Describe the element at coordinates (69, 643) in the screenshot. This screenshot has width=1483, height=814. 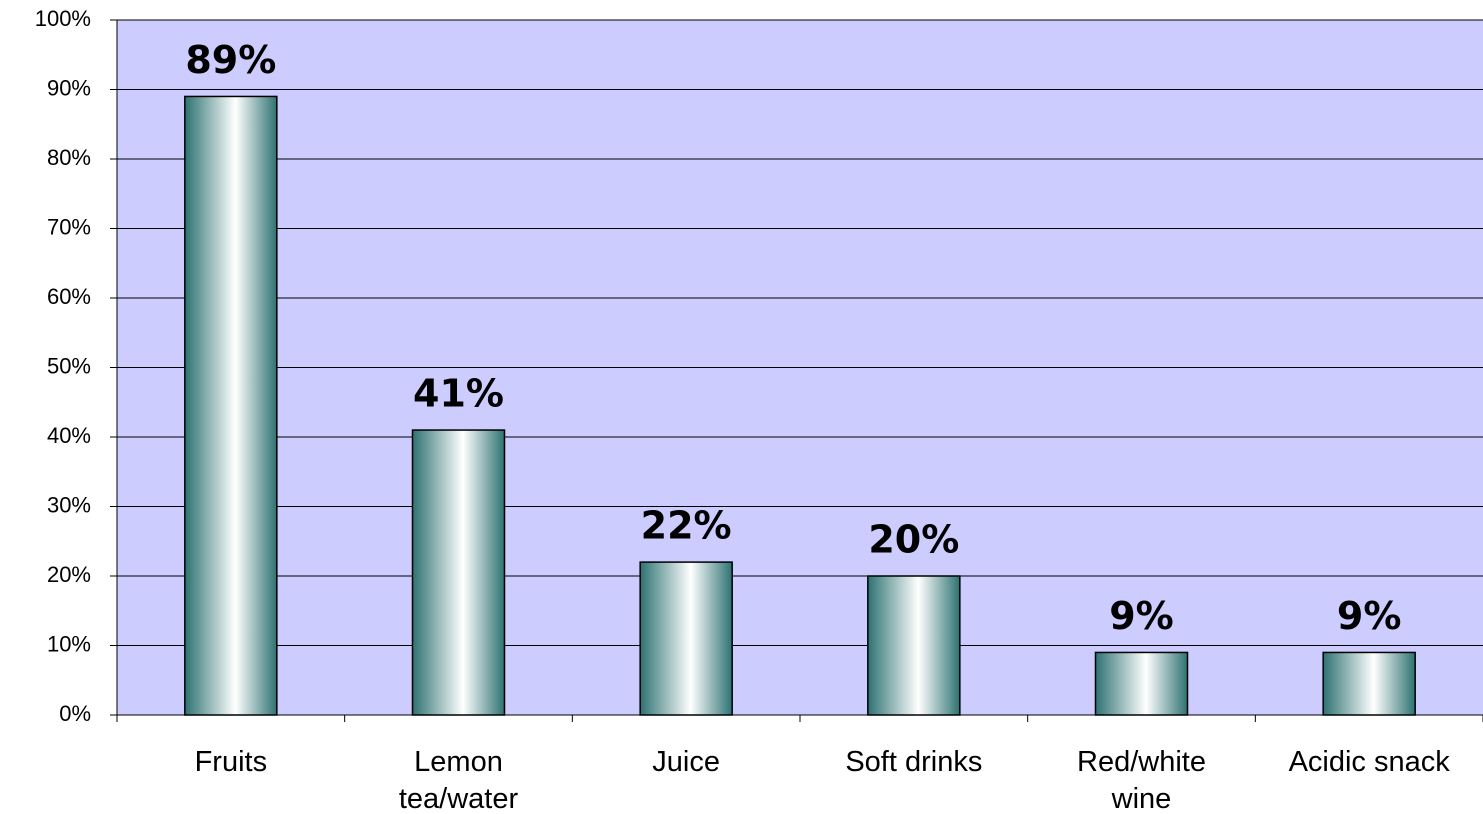
I see `y-tick-label: 10%` at that location.